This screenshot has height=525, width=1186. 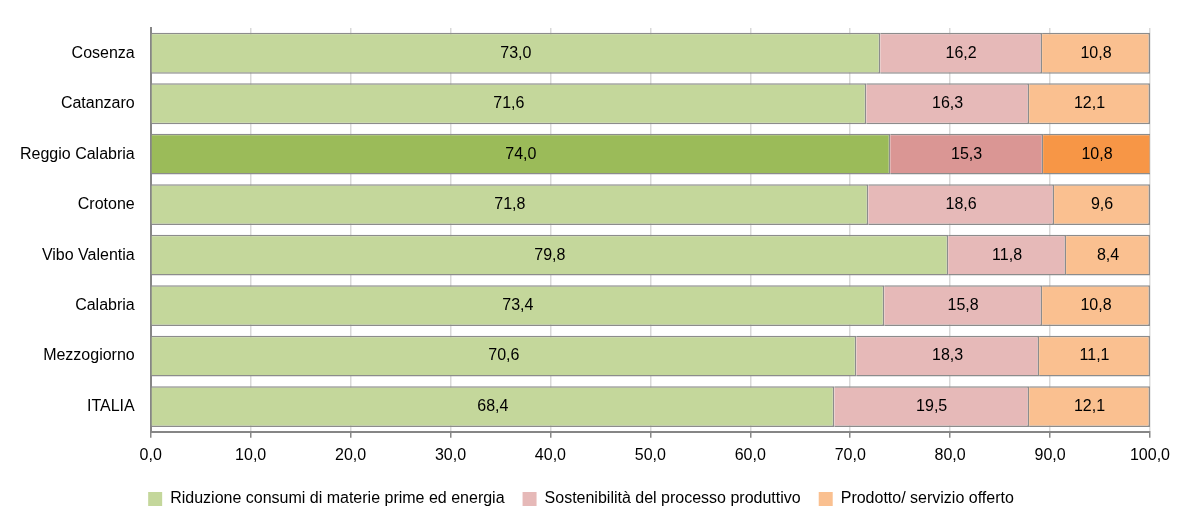 I want to click on x-tick-label: 10,0, so click(x=251, y=454).